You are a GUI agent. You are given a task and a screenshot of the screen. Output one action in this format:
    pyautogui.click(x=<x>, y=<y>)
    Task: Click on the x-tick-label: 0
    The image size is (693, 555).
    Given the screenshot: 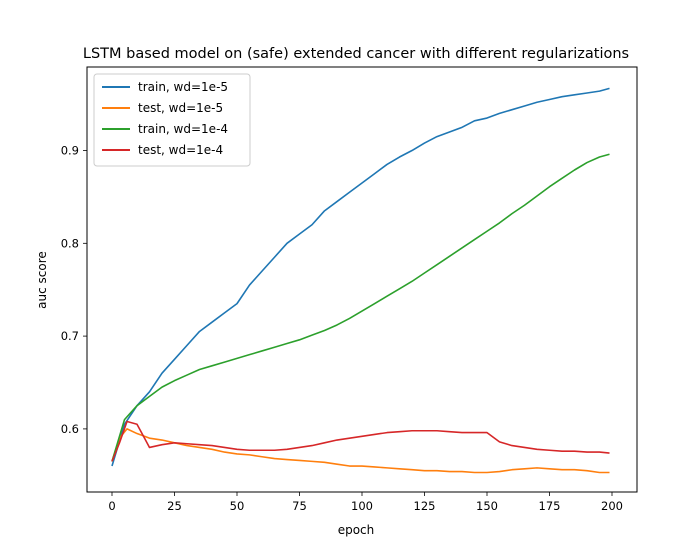 What is the action you would take?
    pyautogui.click(x=111, y=506)
    